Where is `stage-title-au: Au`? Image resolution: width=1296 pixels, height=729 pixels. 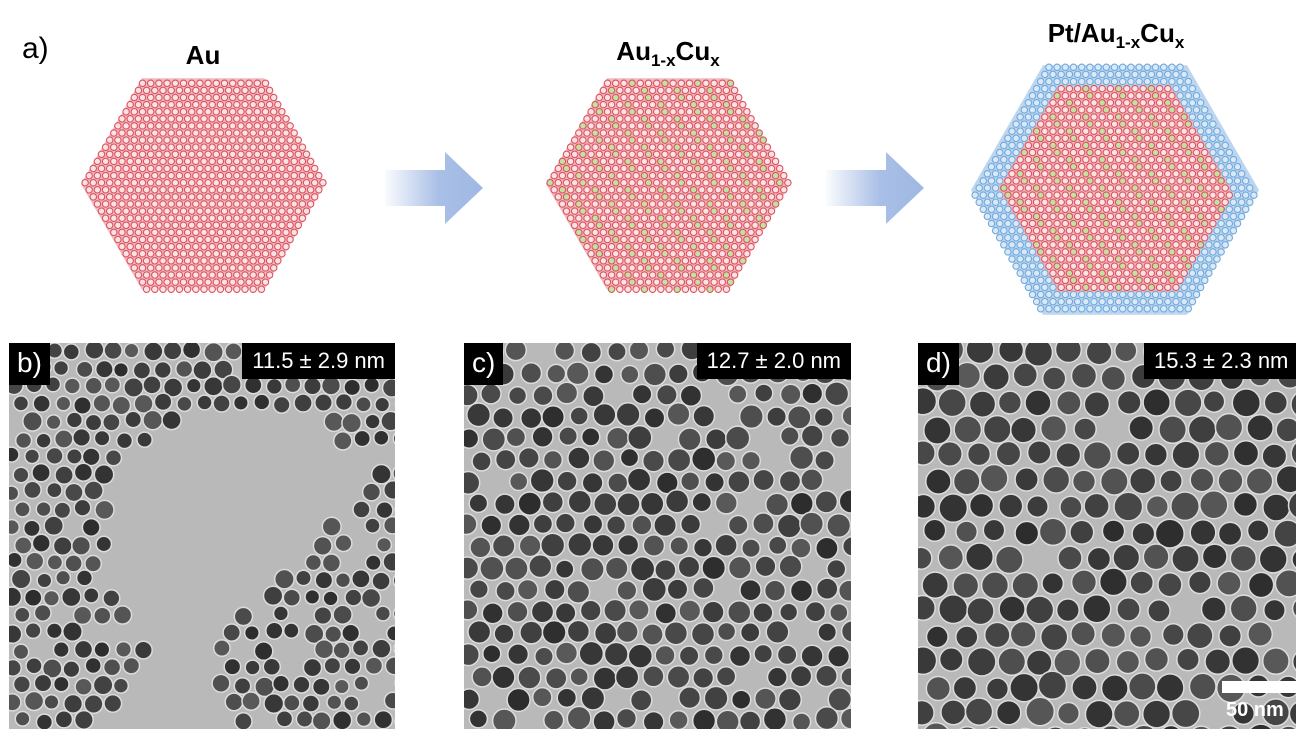
stage-title-au: Au is located at coordinates (203, 55).